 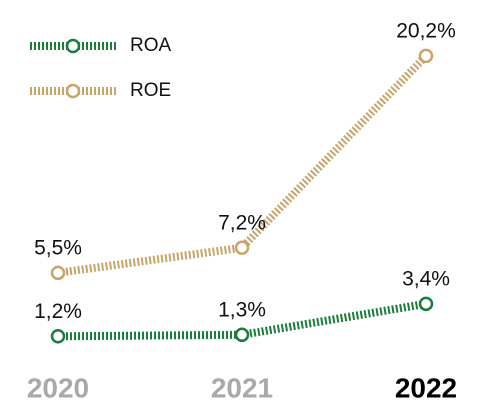 What do you see at coordinates (58, 311) in the screenshot?
I see `data-label: 1,2%` at bounding box center [58, 311].